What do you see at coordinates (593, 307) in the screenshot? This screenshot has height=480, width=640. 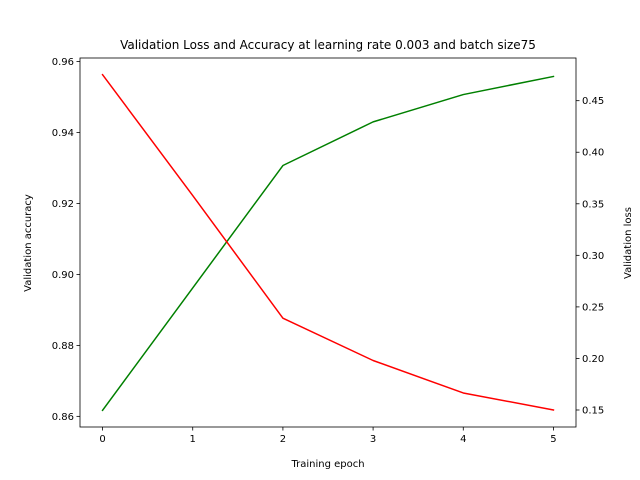 I see `y-tick-label-right: 0.25` at bounding box center [593, 307].